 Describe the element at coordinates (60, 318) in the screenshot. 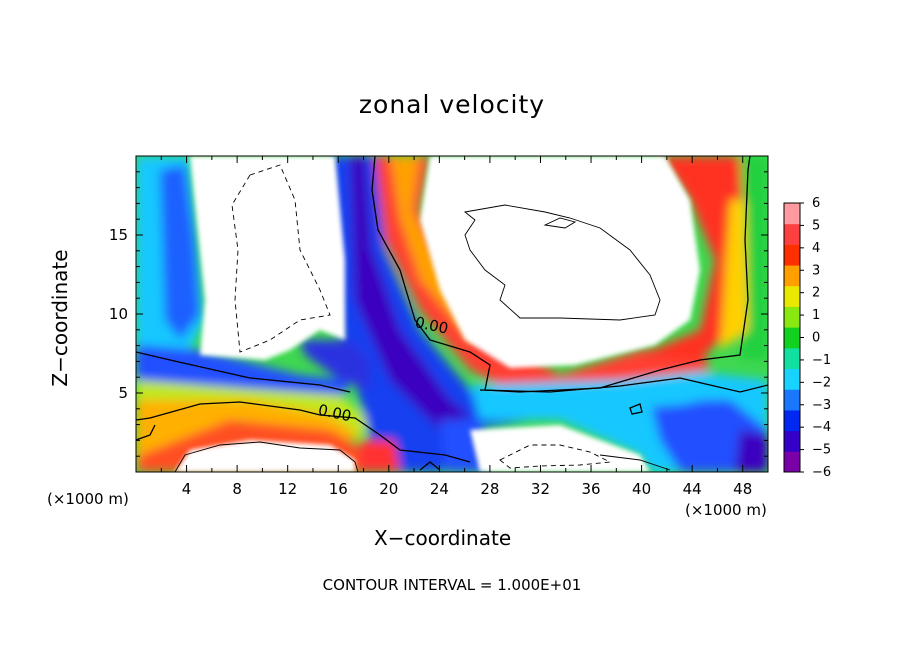

I see `y-axis-label: Z−coordinate` at that location.